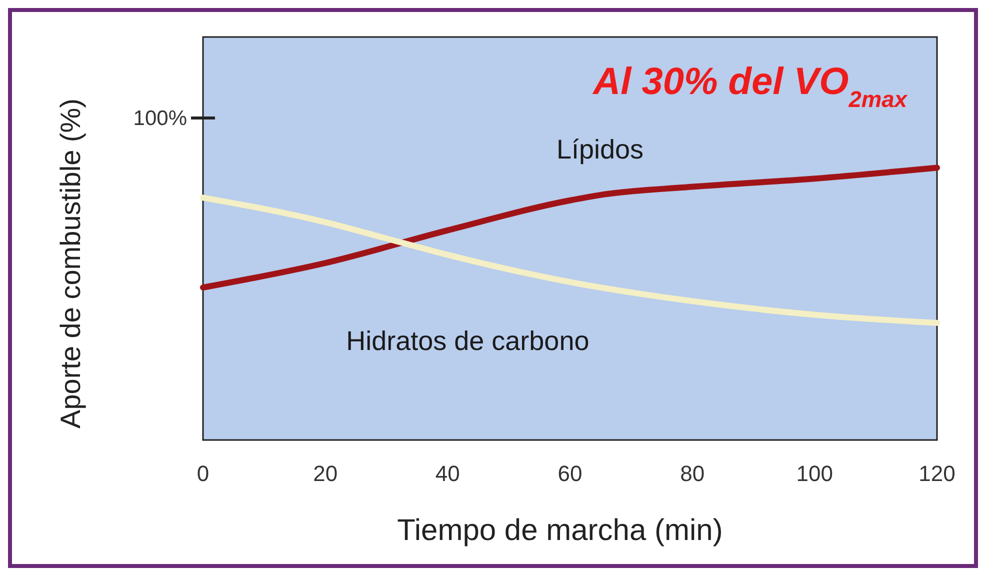  I want to click on x-tick-label: 40, so click(447, 473).